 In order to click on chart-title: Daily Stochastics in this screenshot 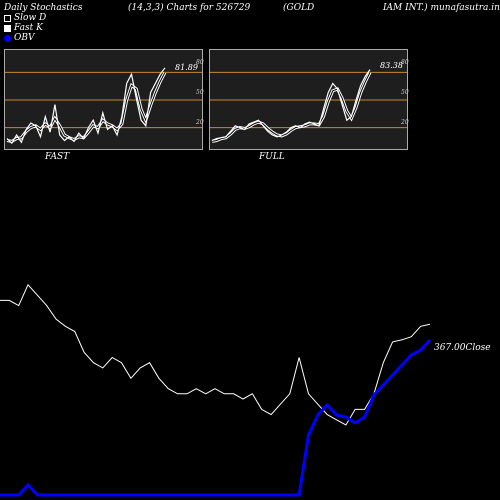, I will do `click(43, 8)`.